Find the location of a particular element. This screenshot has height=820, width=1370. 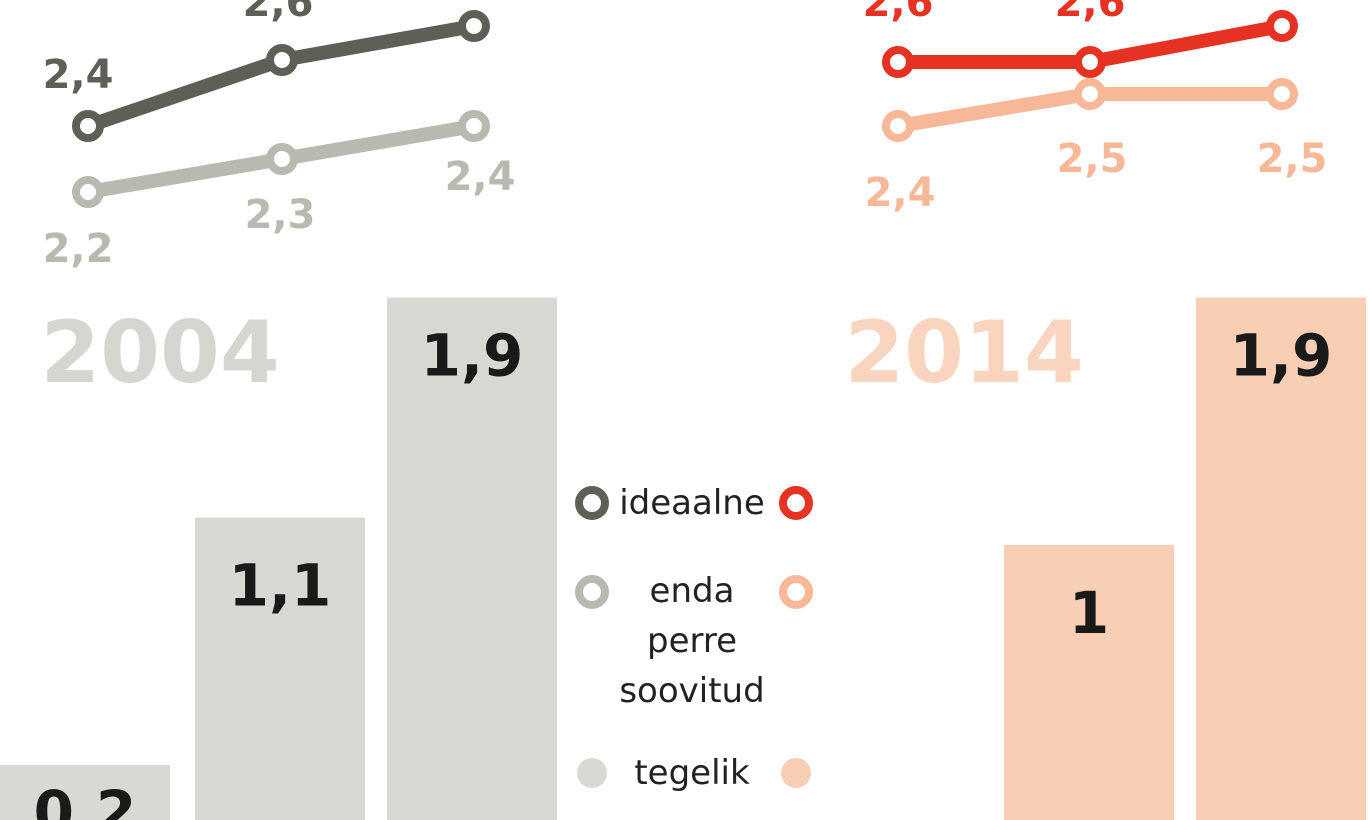

legend-label-soovitud: soovitud is located at coordinates (692, 691).